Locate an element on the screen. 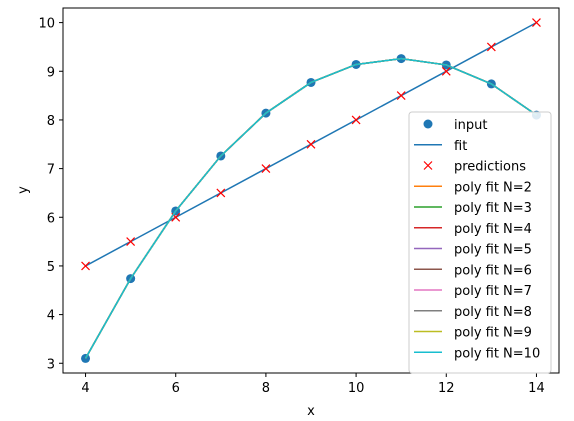 The image size is (574, 421). y-tick-label: 4 is located at coordinates (51, 316).